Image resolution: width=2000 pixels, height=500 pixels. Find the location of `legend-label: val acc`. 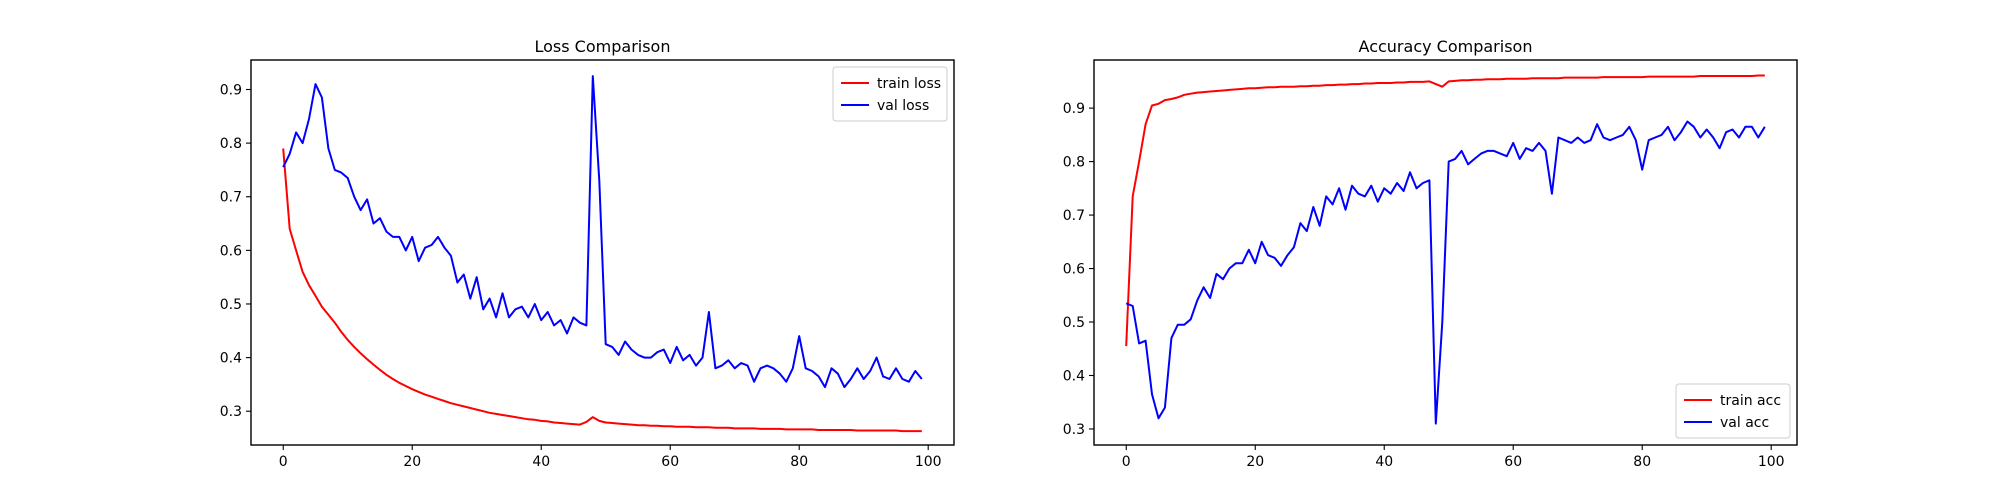

legend-label: val acc is located at coordinates (1744, 423).